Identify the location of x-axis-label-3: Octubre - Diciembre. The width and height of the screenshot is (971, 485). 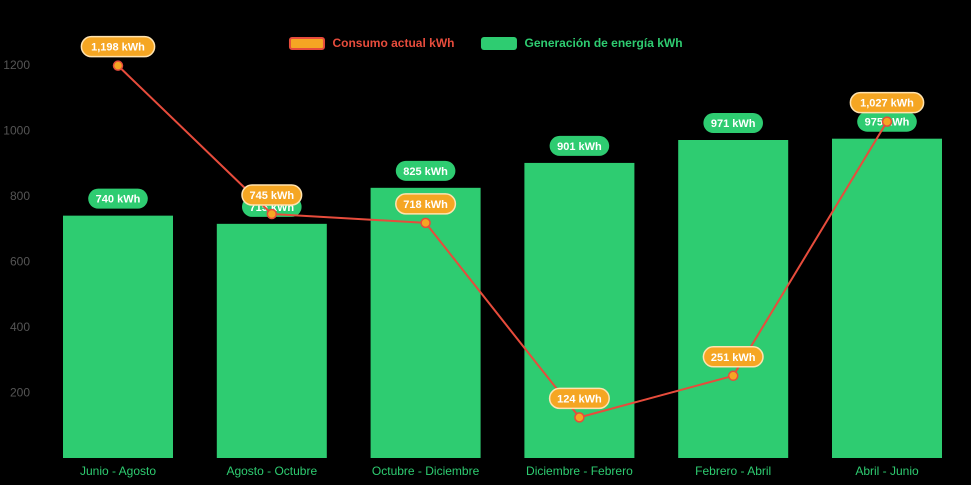
(426, 471).